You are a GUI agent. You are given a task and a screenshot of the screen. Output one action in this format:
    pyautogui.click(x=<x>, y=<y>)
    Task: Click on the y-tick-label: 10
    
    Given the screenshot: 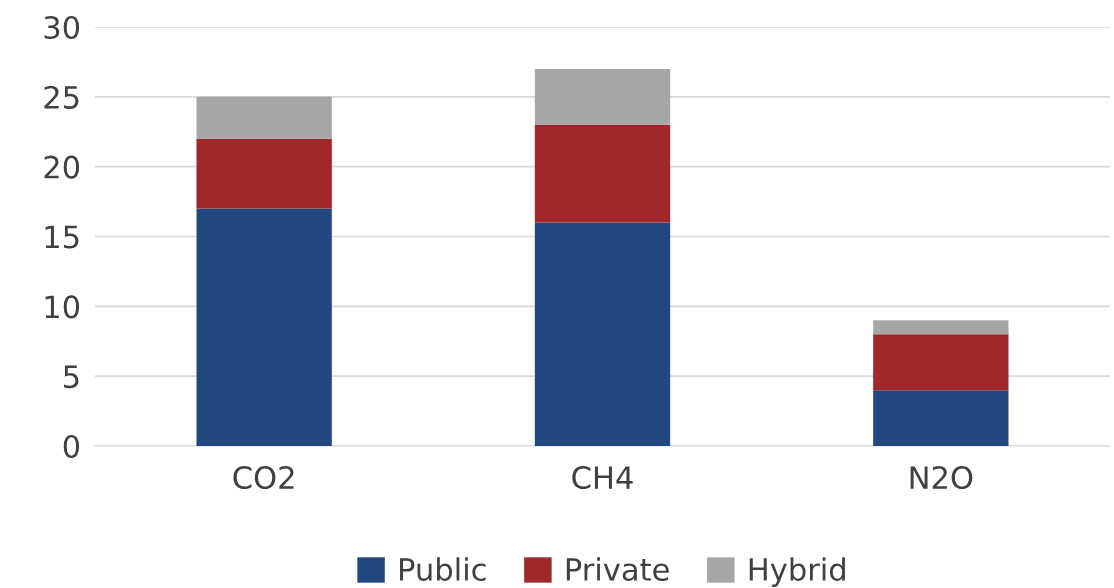 What is the action you would take?
    pyautogui.click(x=62, y=307)
    